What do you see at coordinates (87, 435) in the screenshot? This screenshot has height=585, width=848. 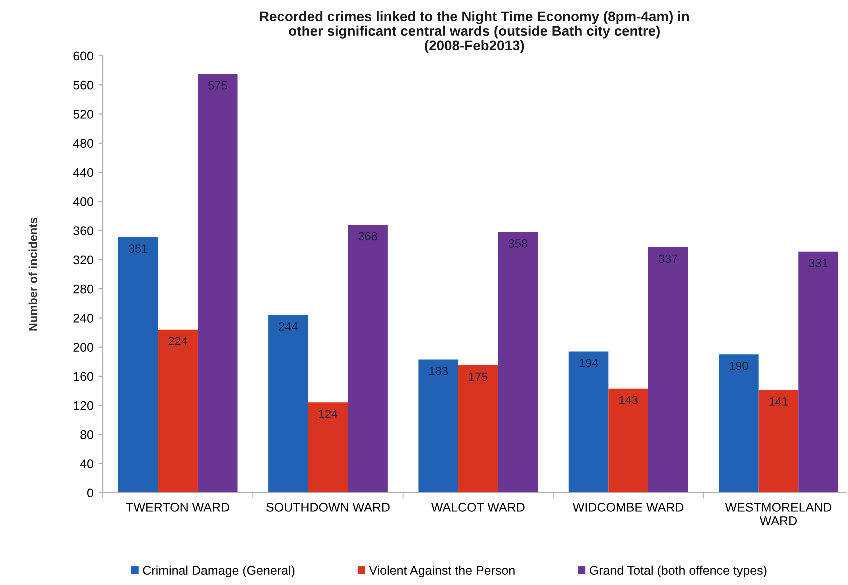 I see `y-tick-label: 80` at bounding box center [87, 435].